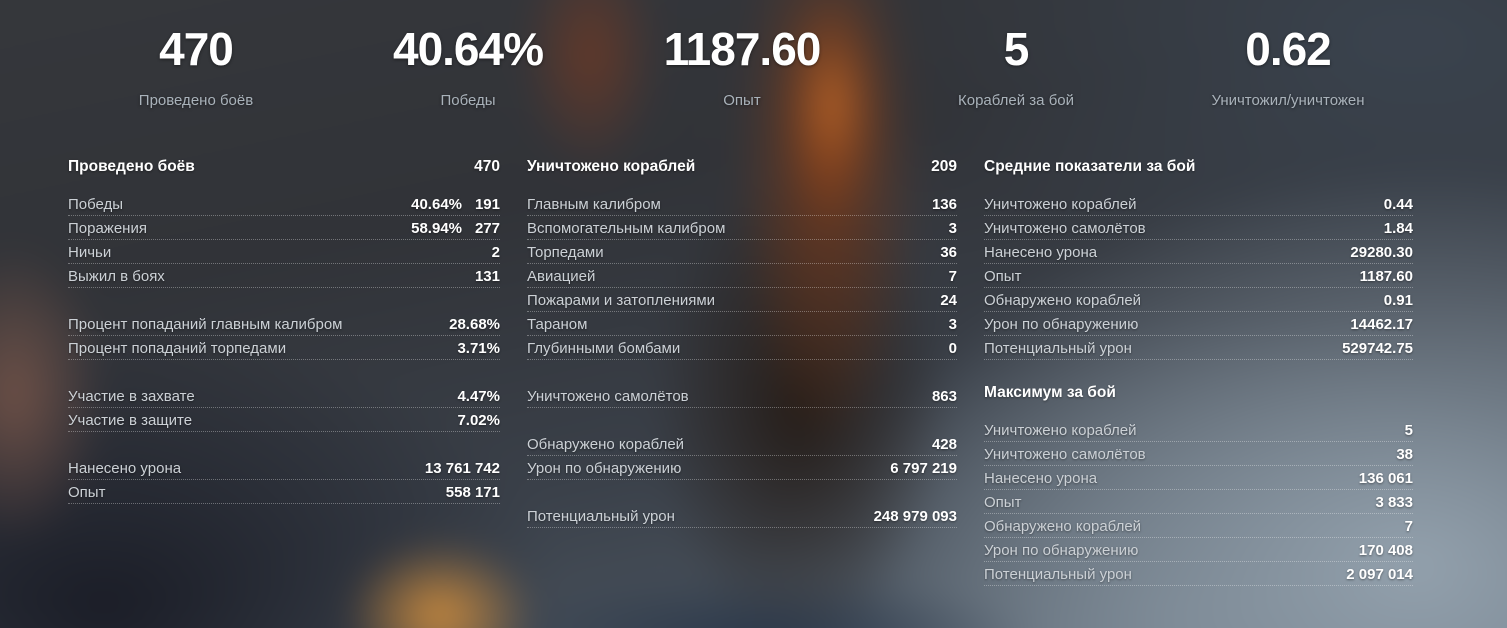 Image resolution: width=1507 pixels, height=628 pixels. Describe the element at coordinates (1198, 276) in the screenshot. I see `stat-row: Опыт 1187.60` at that location.